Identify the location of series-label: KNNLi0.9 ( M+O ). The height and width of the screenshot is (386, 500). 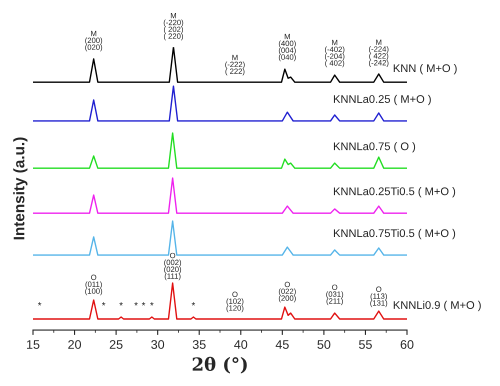
(437, 306).